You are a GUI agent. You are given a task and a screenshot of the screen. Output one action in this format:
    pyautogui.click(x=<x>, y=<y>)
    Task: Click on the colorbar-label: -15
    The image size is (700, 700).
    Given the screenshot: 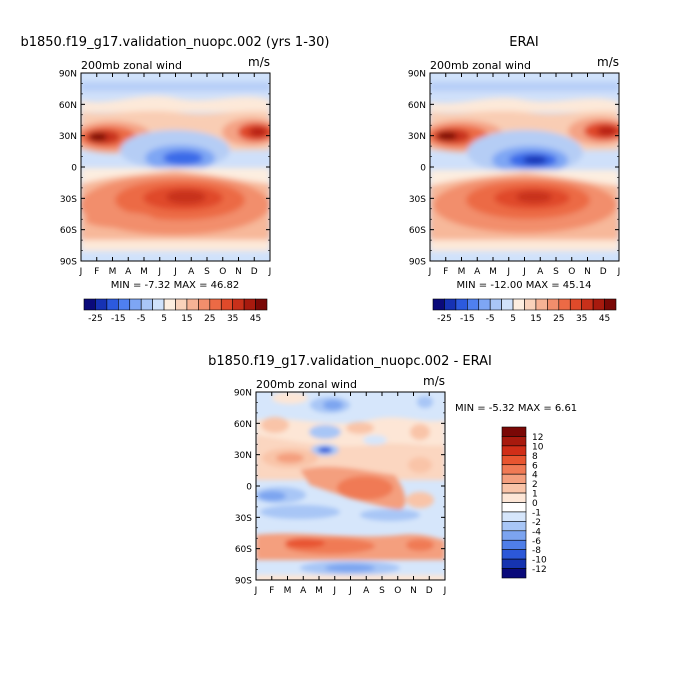 What is the action you would take?
    pyautogui.click(x=467, y=319)
    